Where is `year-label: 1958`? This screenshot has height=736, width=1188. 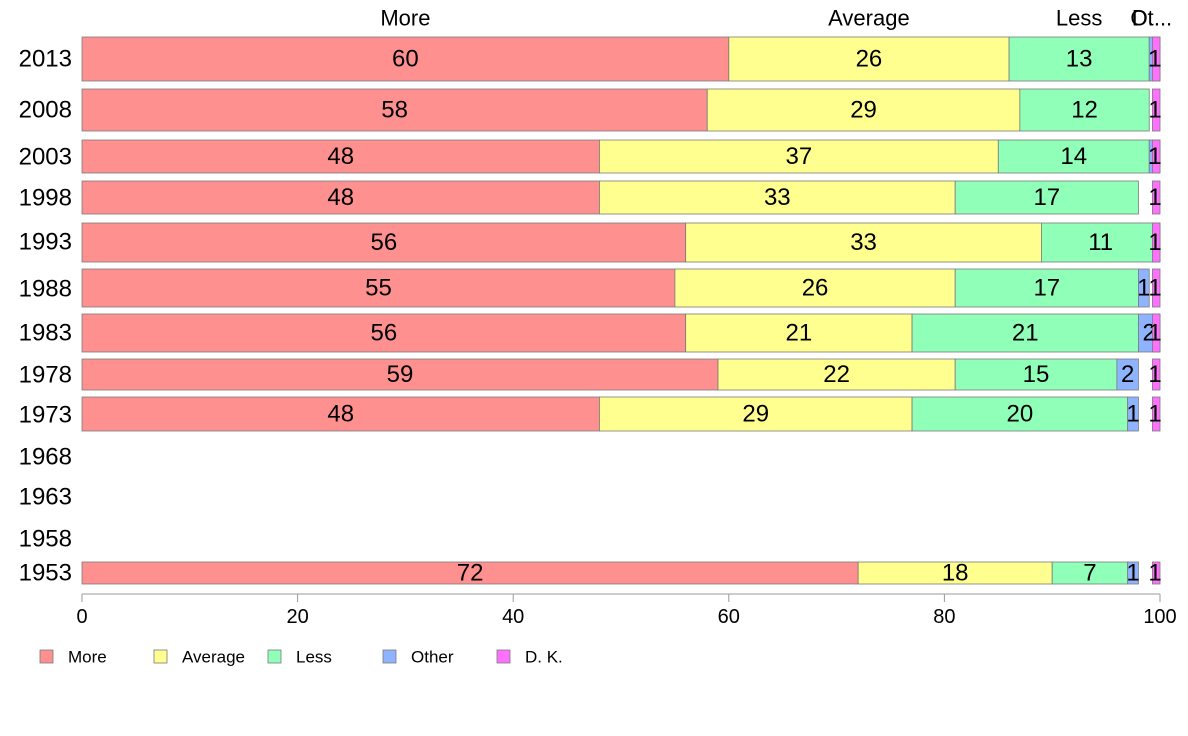 year-label: 1958 is located at coordinates (45, 539).